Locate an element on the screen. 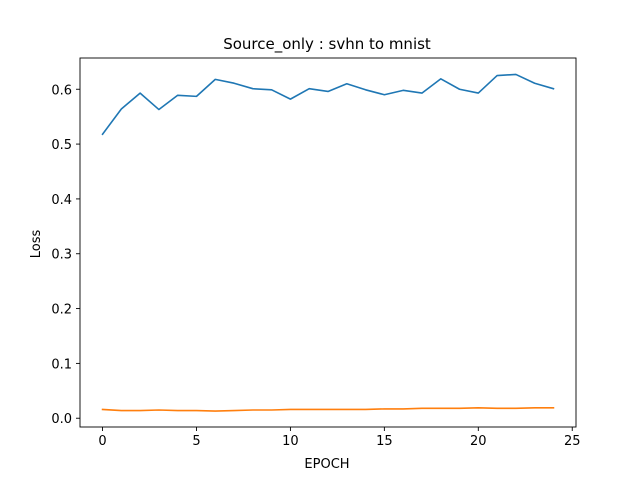 The height and width of the screenshot is (480, 640). chart-title: Source_only : svhn to mnist is located at coordinates (327, 44).